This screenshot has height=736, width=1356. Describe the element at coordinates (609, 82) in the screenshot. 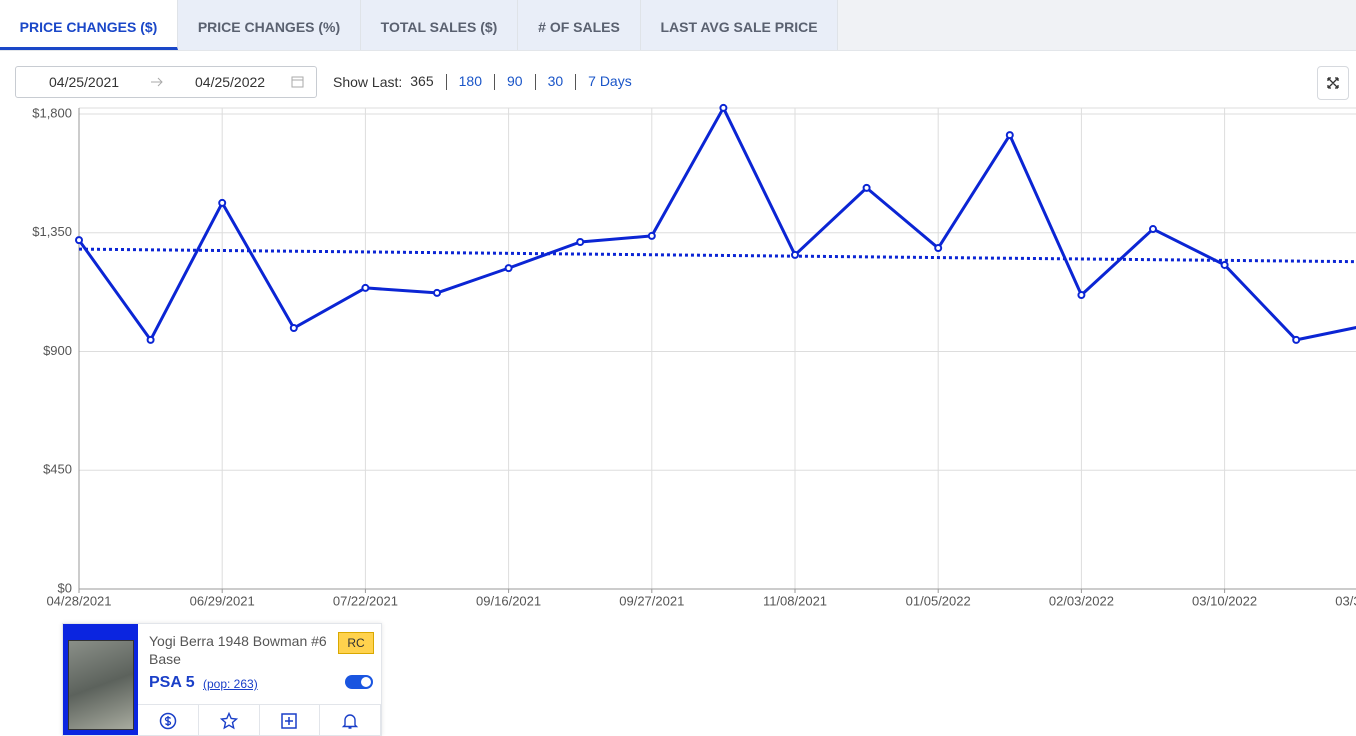

I see `range-option: 7 Days` at that location.